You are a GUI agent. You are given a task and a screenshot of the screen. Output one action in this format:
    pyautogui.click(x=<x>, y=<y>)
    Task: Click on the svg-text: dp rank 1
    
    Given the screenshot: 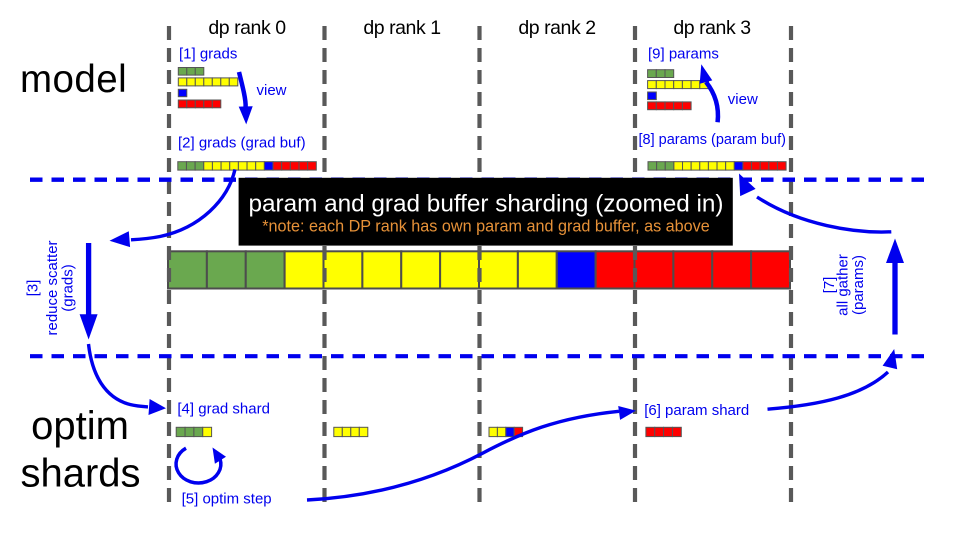 What is the action you would take?
    pyautogui.click(x=401, y=28)
    